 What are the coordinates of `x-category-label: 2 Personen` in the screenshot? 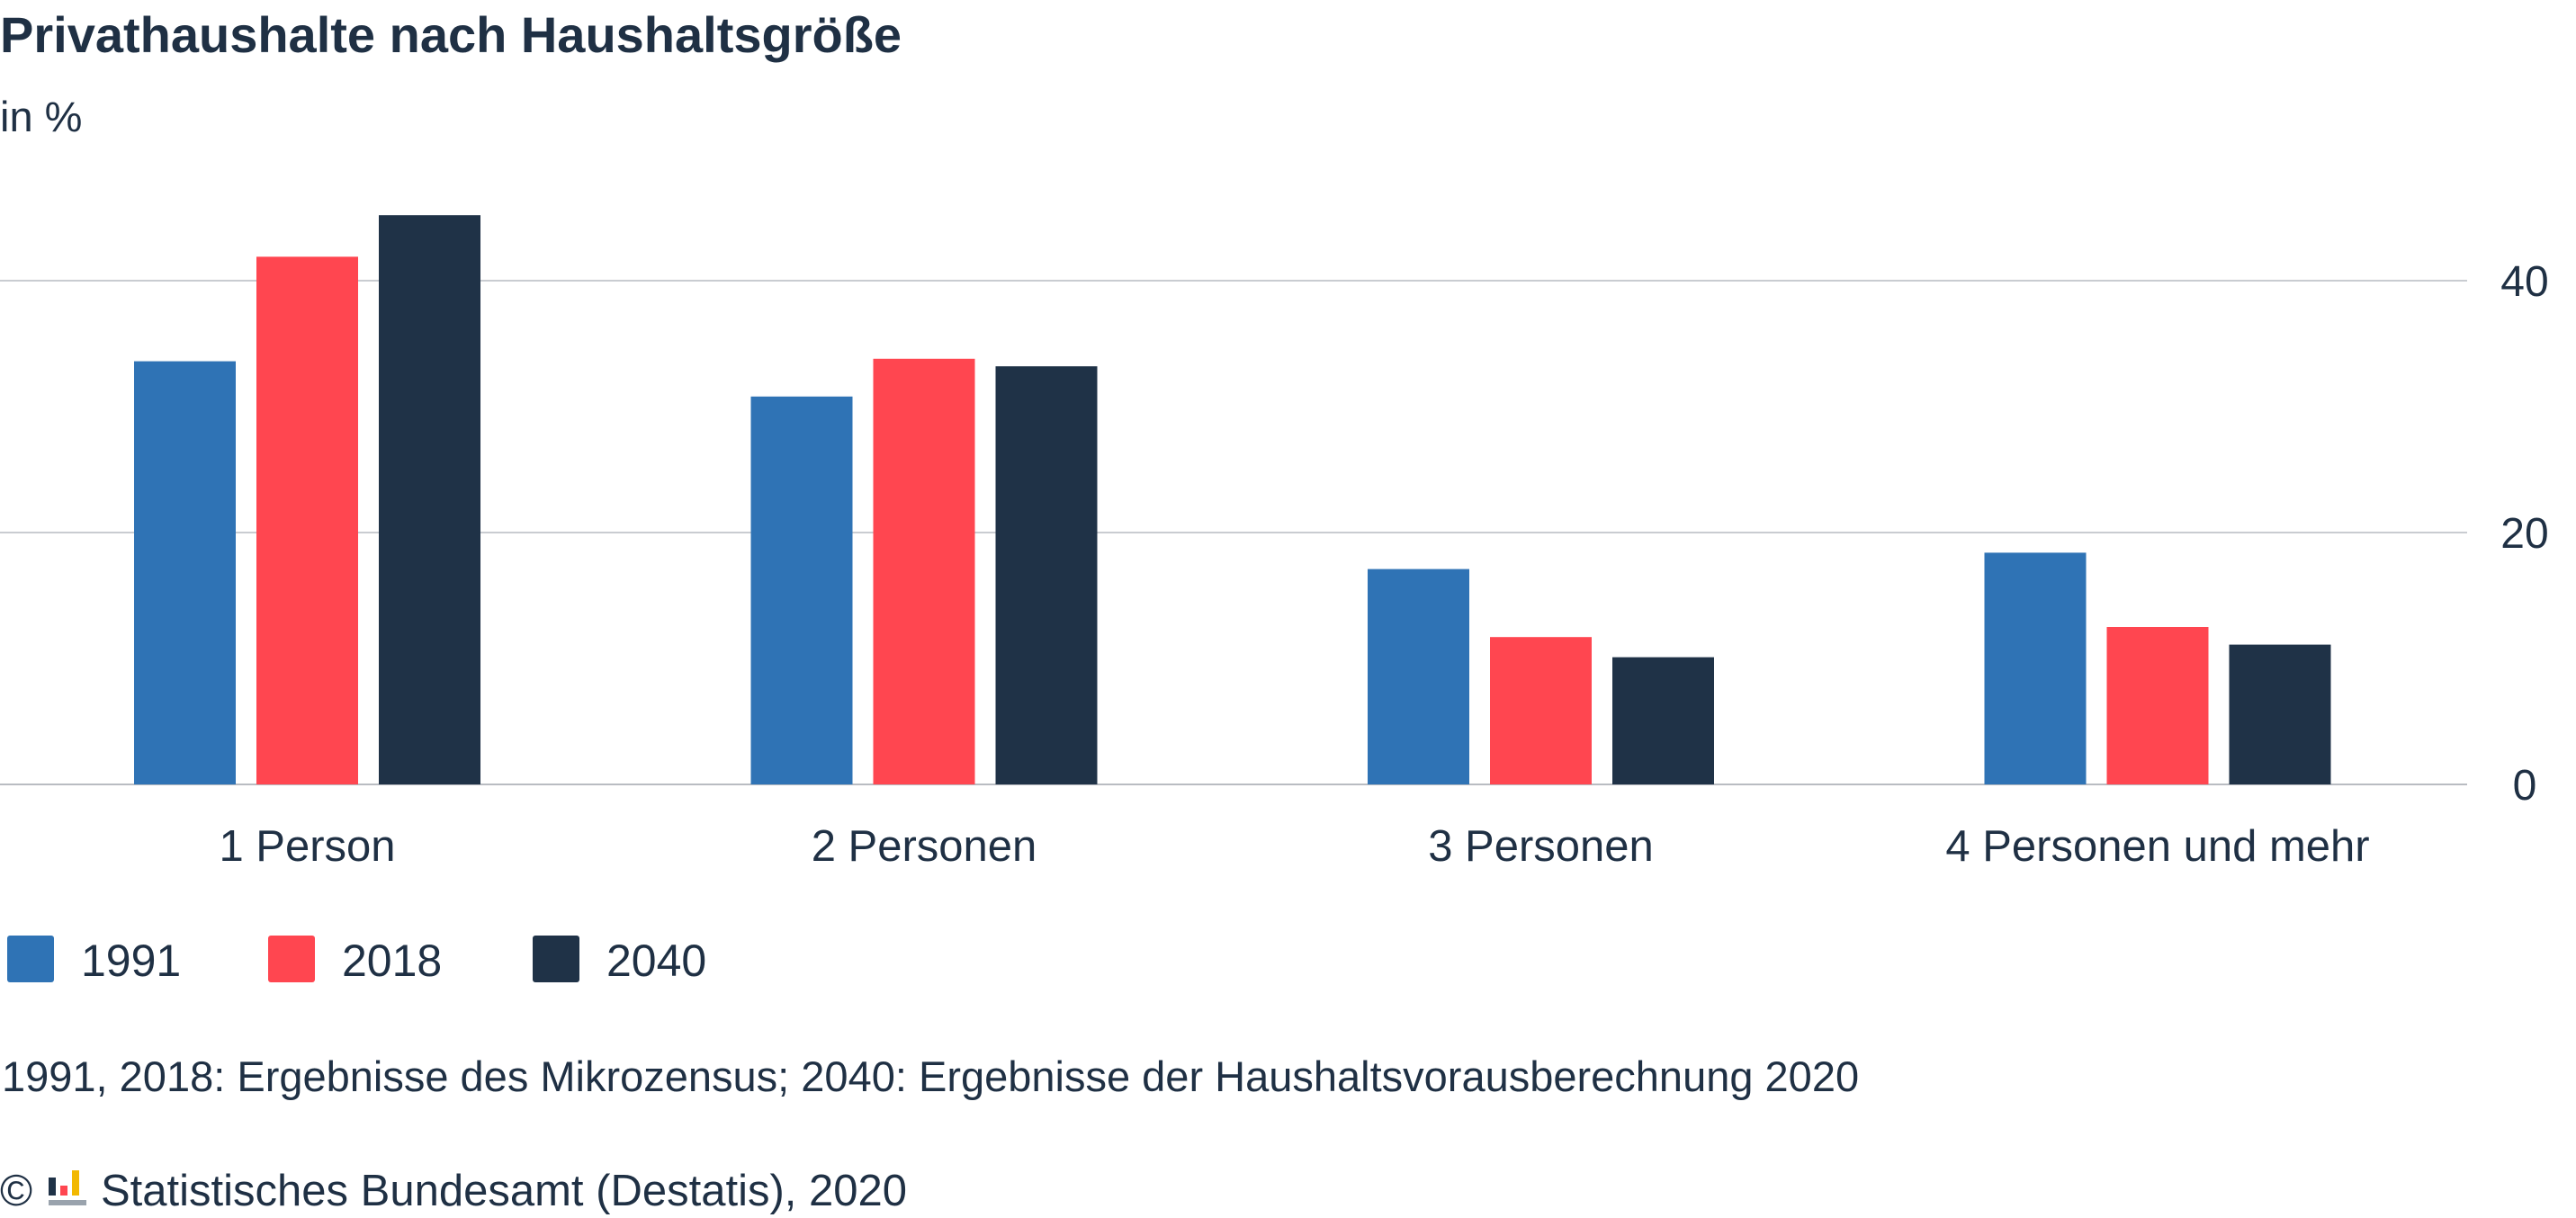 It's located at (925, 846).